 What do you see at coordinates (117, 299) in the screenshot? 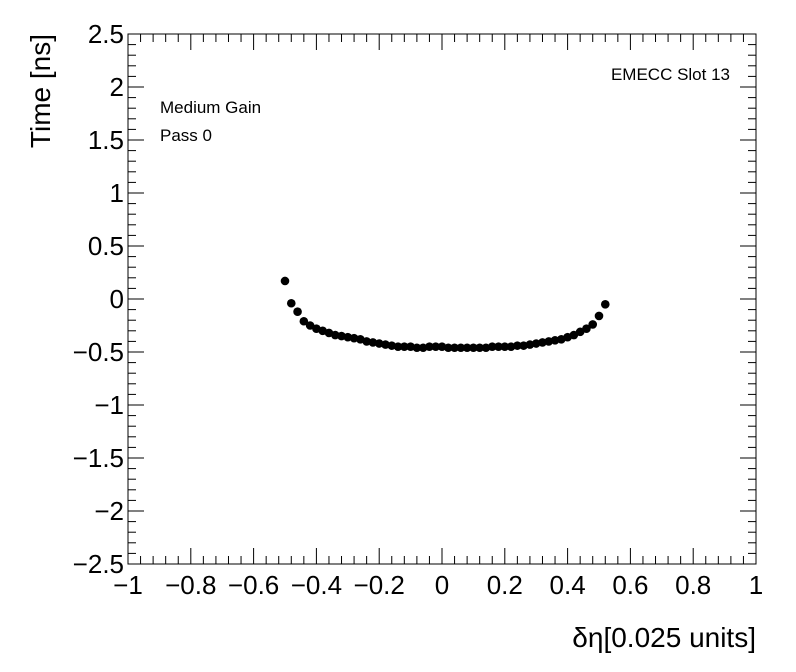
I see `y-tick-label: 0` at bounding box center [117, 299].